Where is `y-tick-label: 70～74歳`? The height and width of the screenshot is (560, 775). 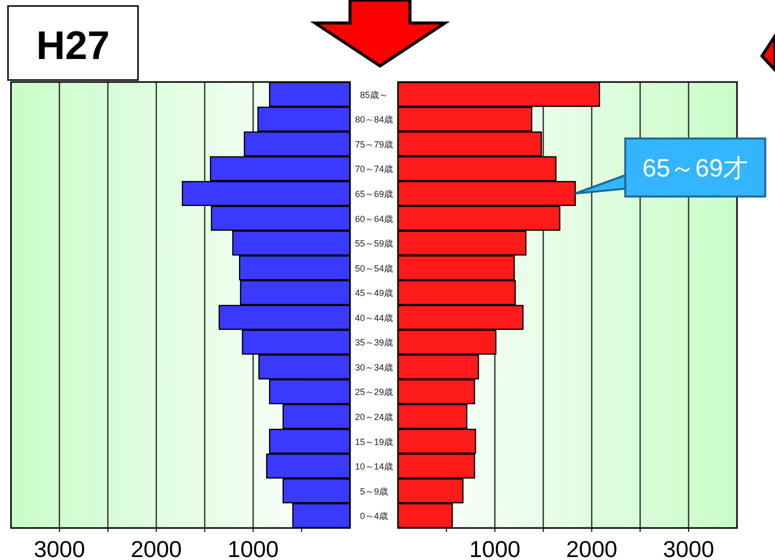
y-tick-label: 70～74歳 is located at coordinates (374, 169).